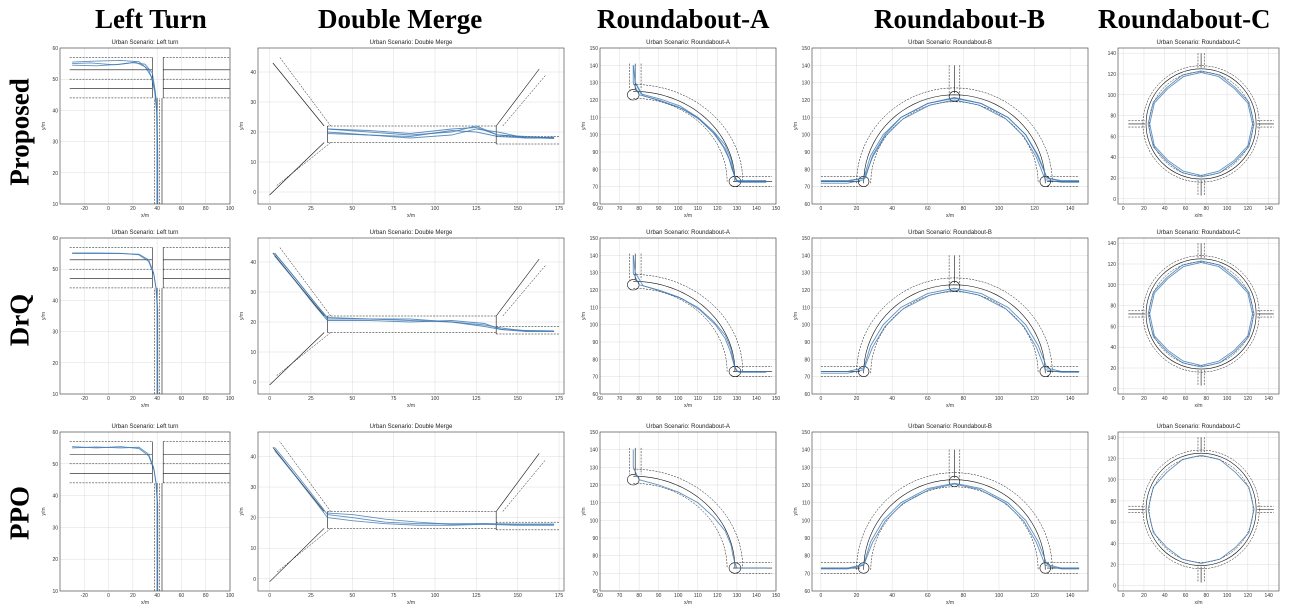 This screenshot has height=614, width=1291. Describe the element at coordinates (441, 132) in the screenshot. I see `trajectory-series` at that location.